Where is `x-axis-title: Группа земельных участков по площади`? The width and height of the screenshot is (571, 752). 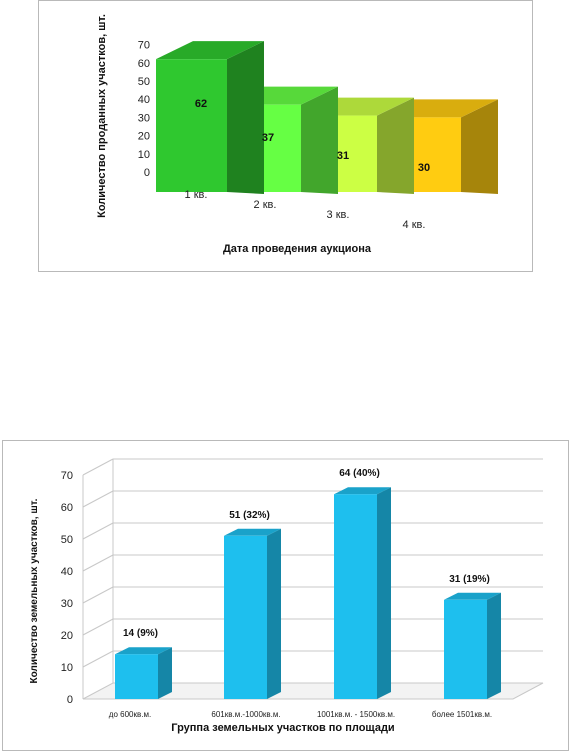
x-axis-title: Группа земельных участков по площади is located at coordinates (282, 728).